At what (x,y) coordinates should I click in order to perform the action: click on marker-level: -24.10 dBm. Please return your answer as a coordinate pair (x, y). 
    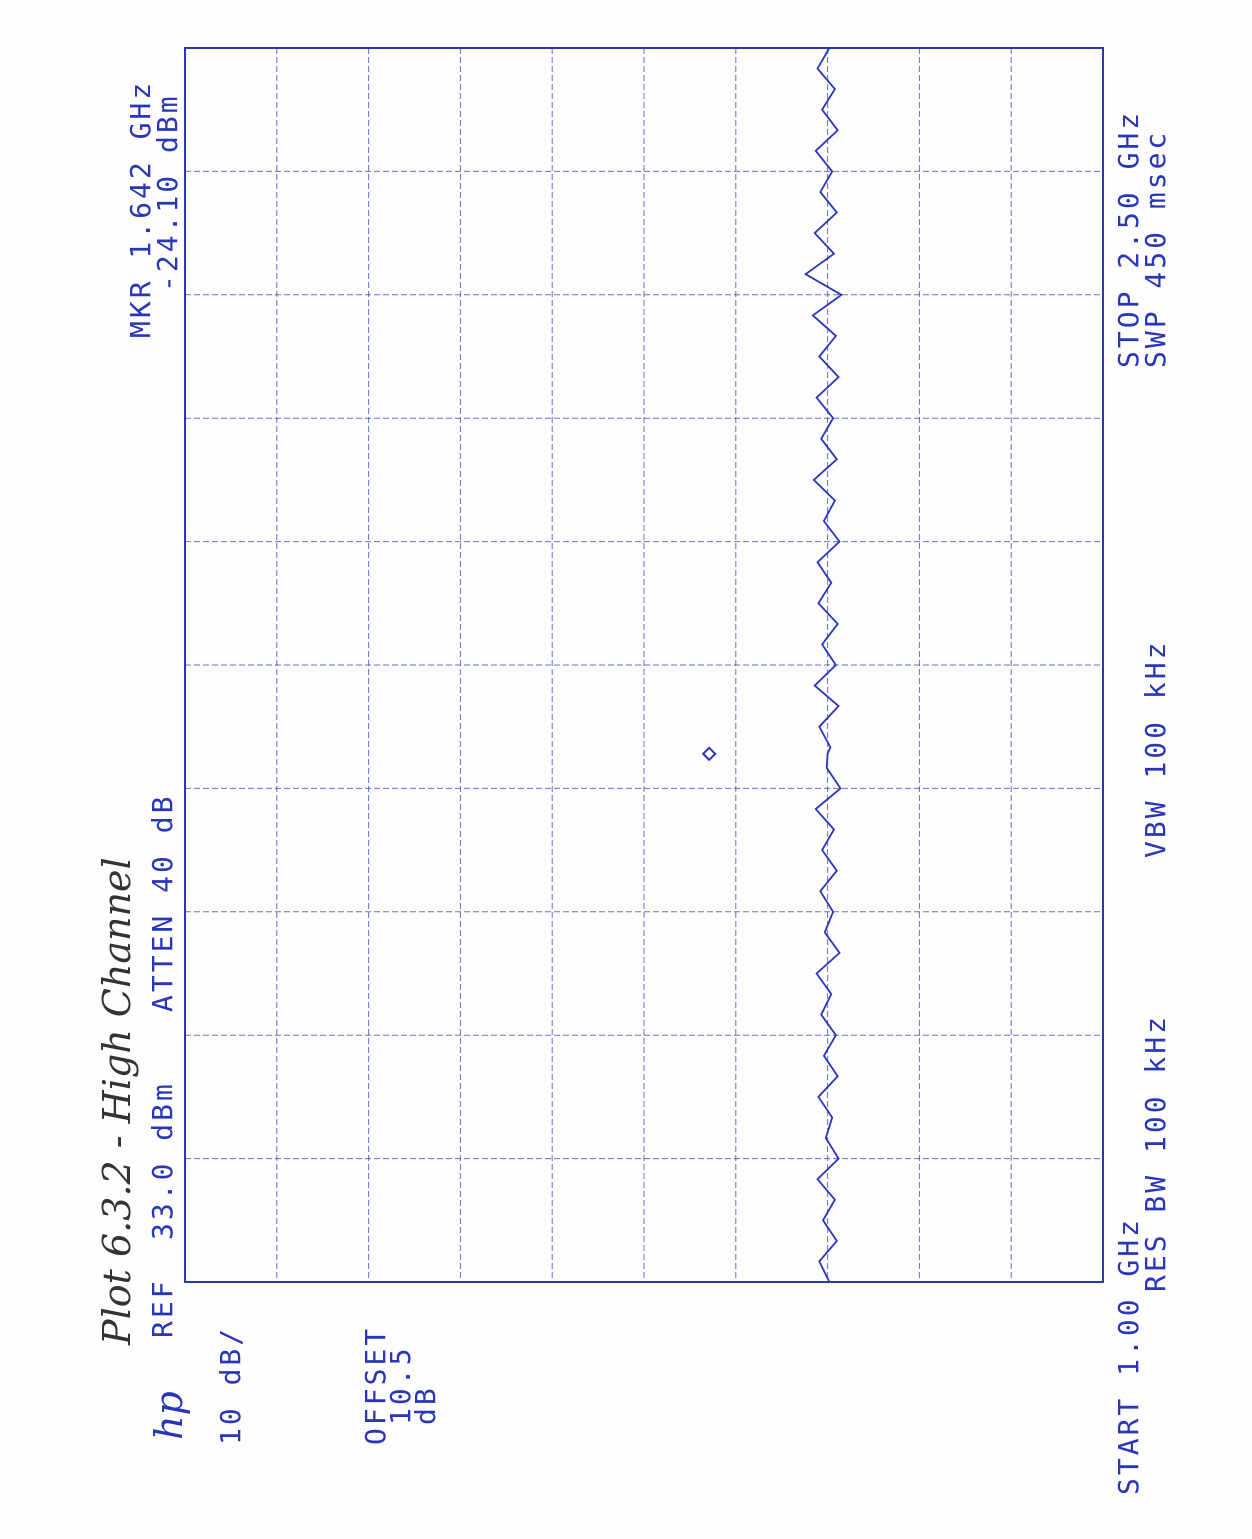
    Looking at the image, I should click on (167, 192).